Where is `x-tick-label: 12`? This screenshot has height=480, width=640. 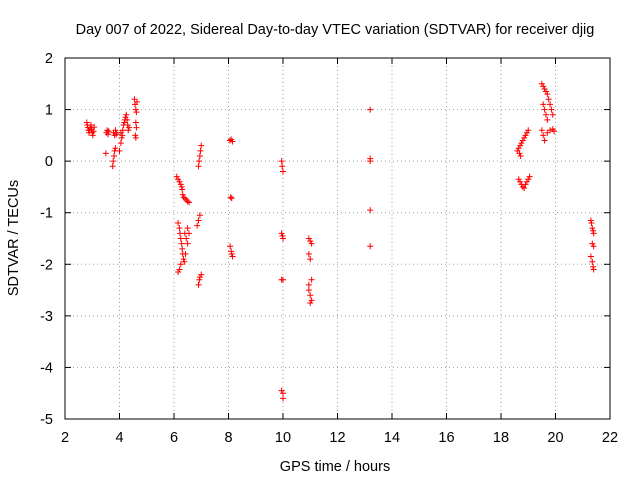
x-tick-label: 12 is located at coordinates (337, 438).